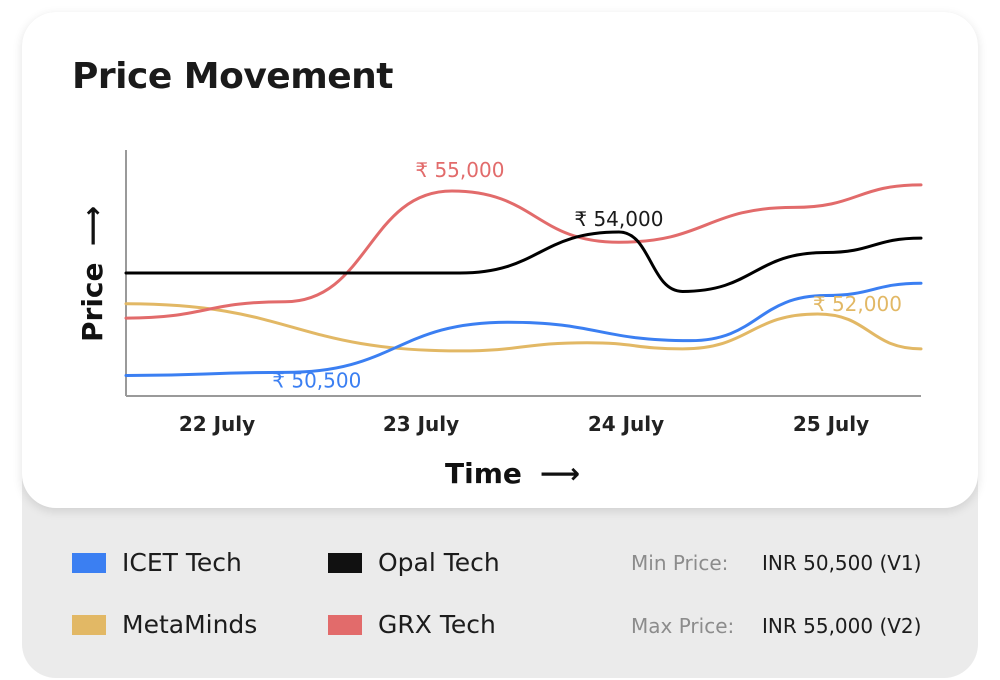 This screenshot has width=1000, height=680. What do you see at coordinates (182, 562) in the screenshot?
I see `legend-label: ICET Tech` at bounding box center [182, 562].